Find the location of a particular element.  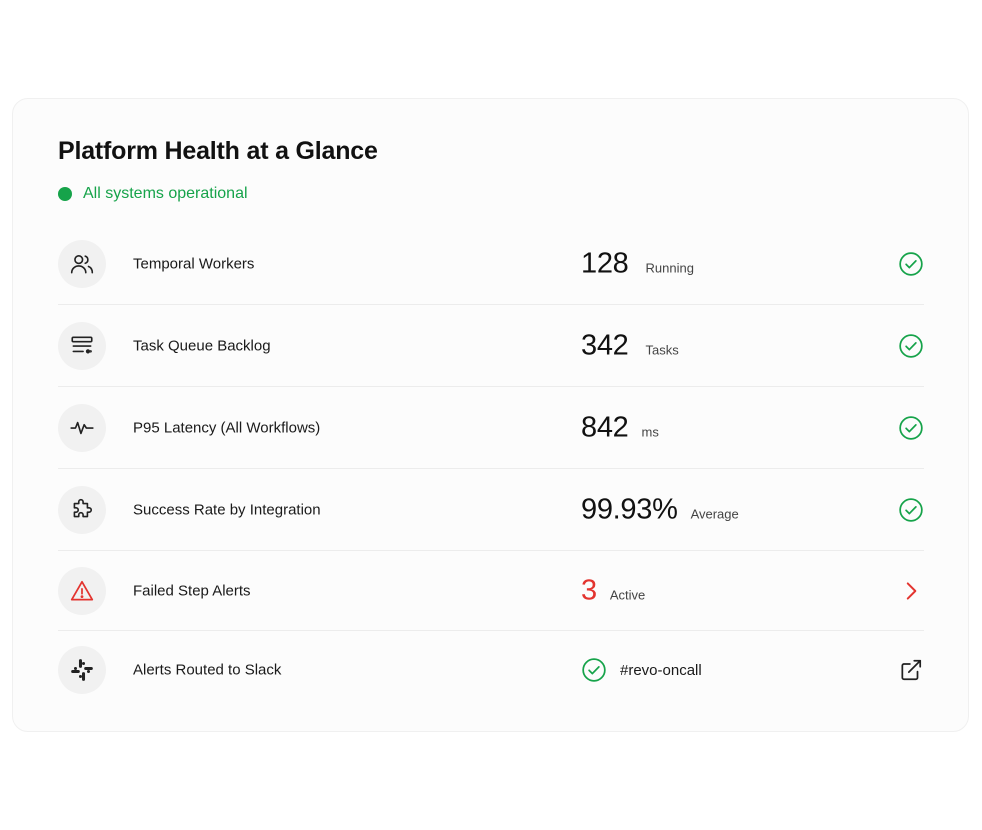

system-status: All systems operational is located at coordinates (153, 194).